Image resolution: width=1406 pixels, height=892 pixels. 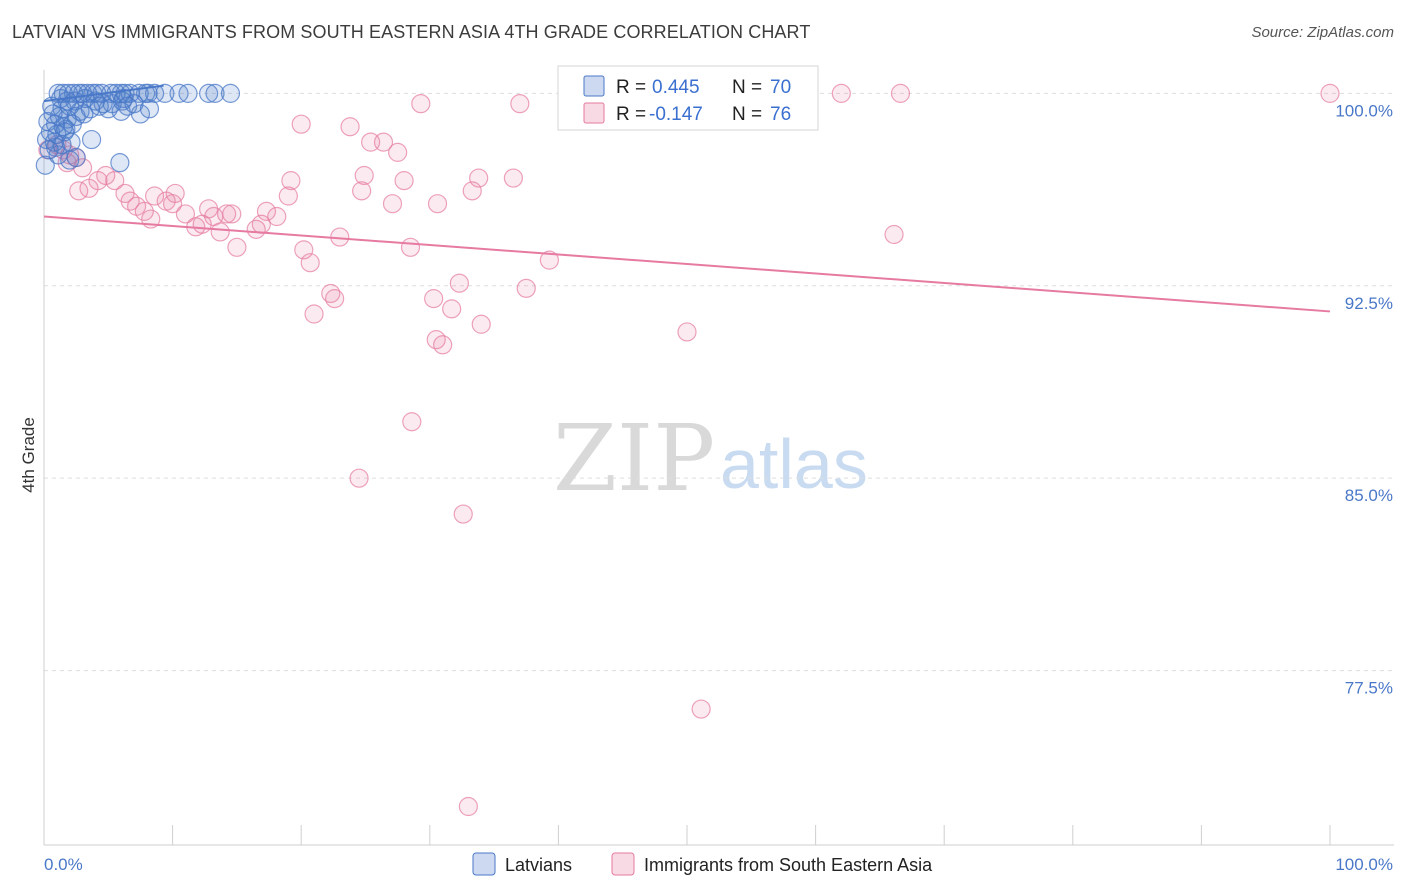 I want to click on immigrants-trendline, so click(x=687, y=264).